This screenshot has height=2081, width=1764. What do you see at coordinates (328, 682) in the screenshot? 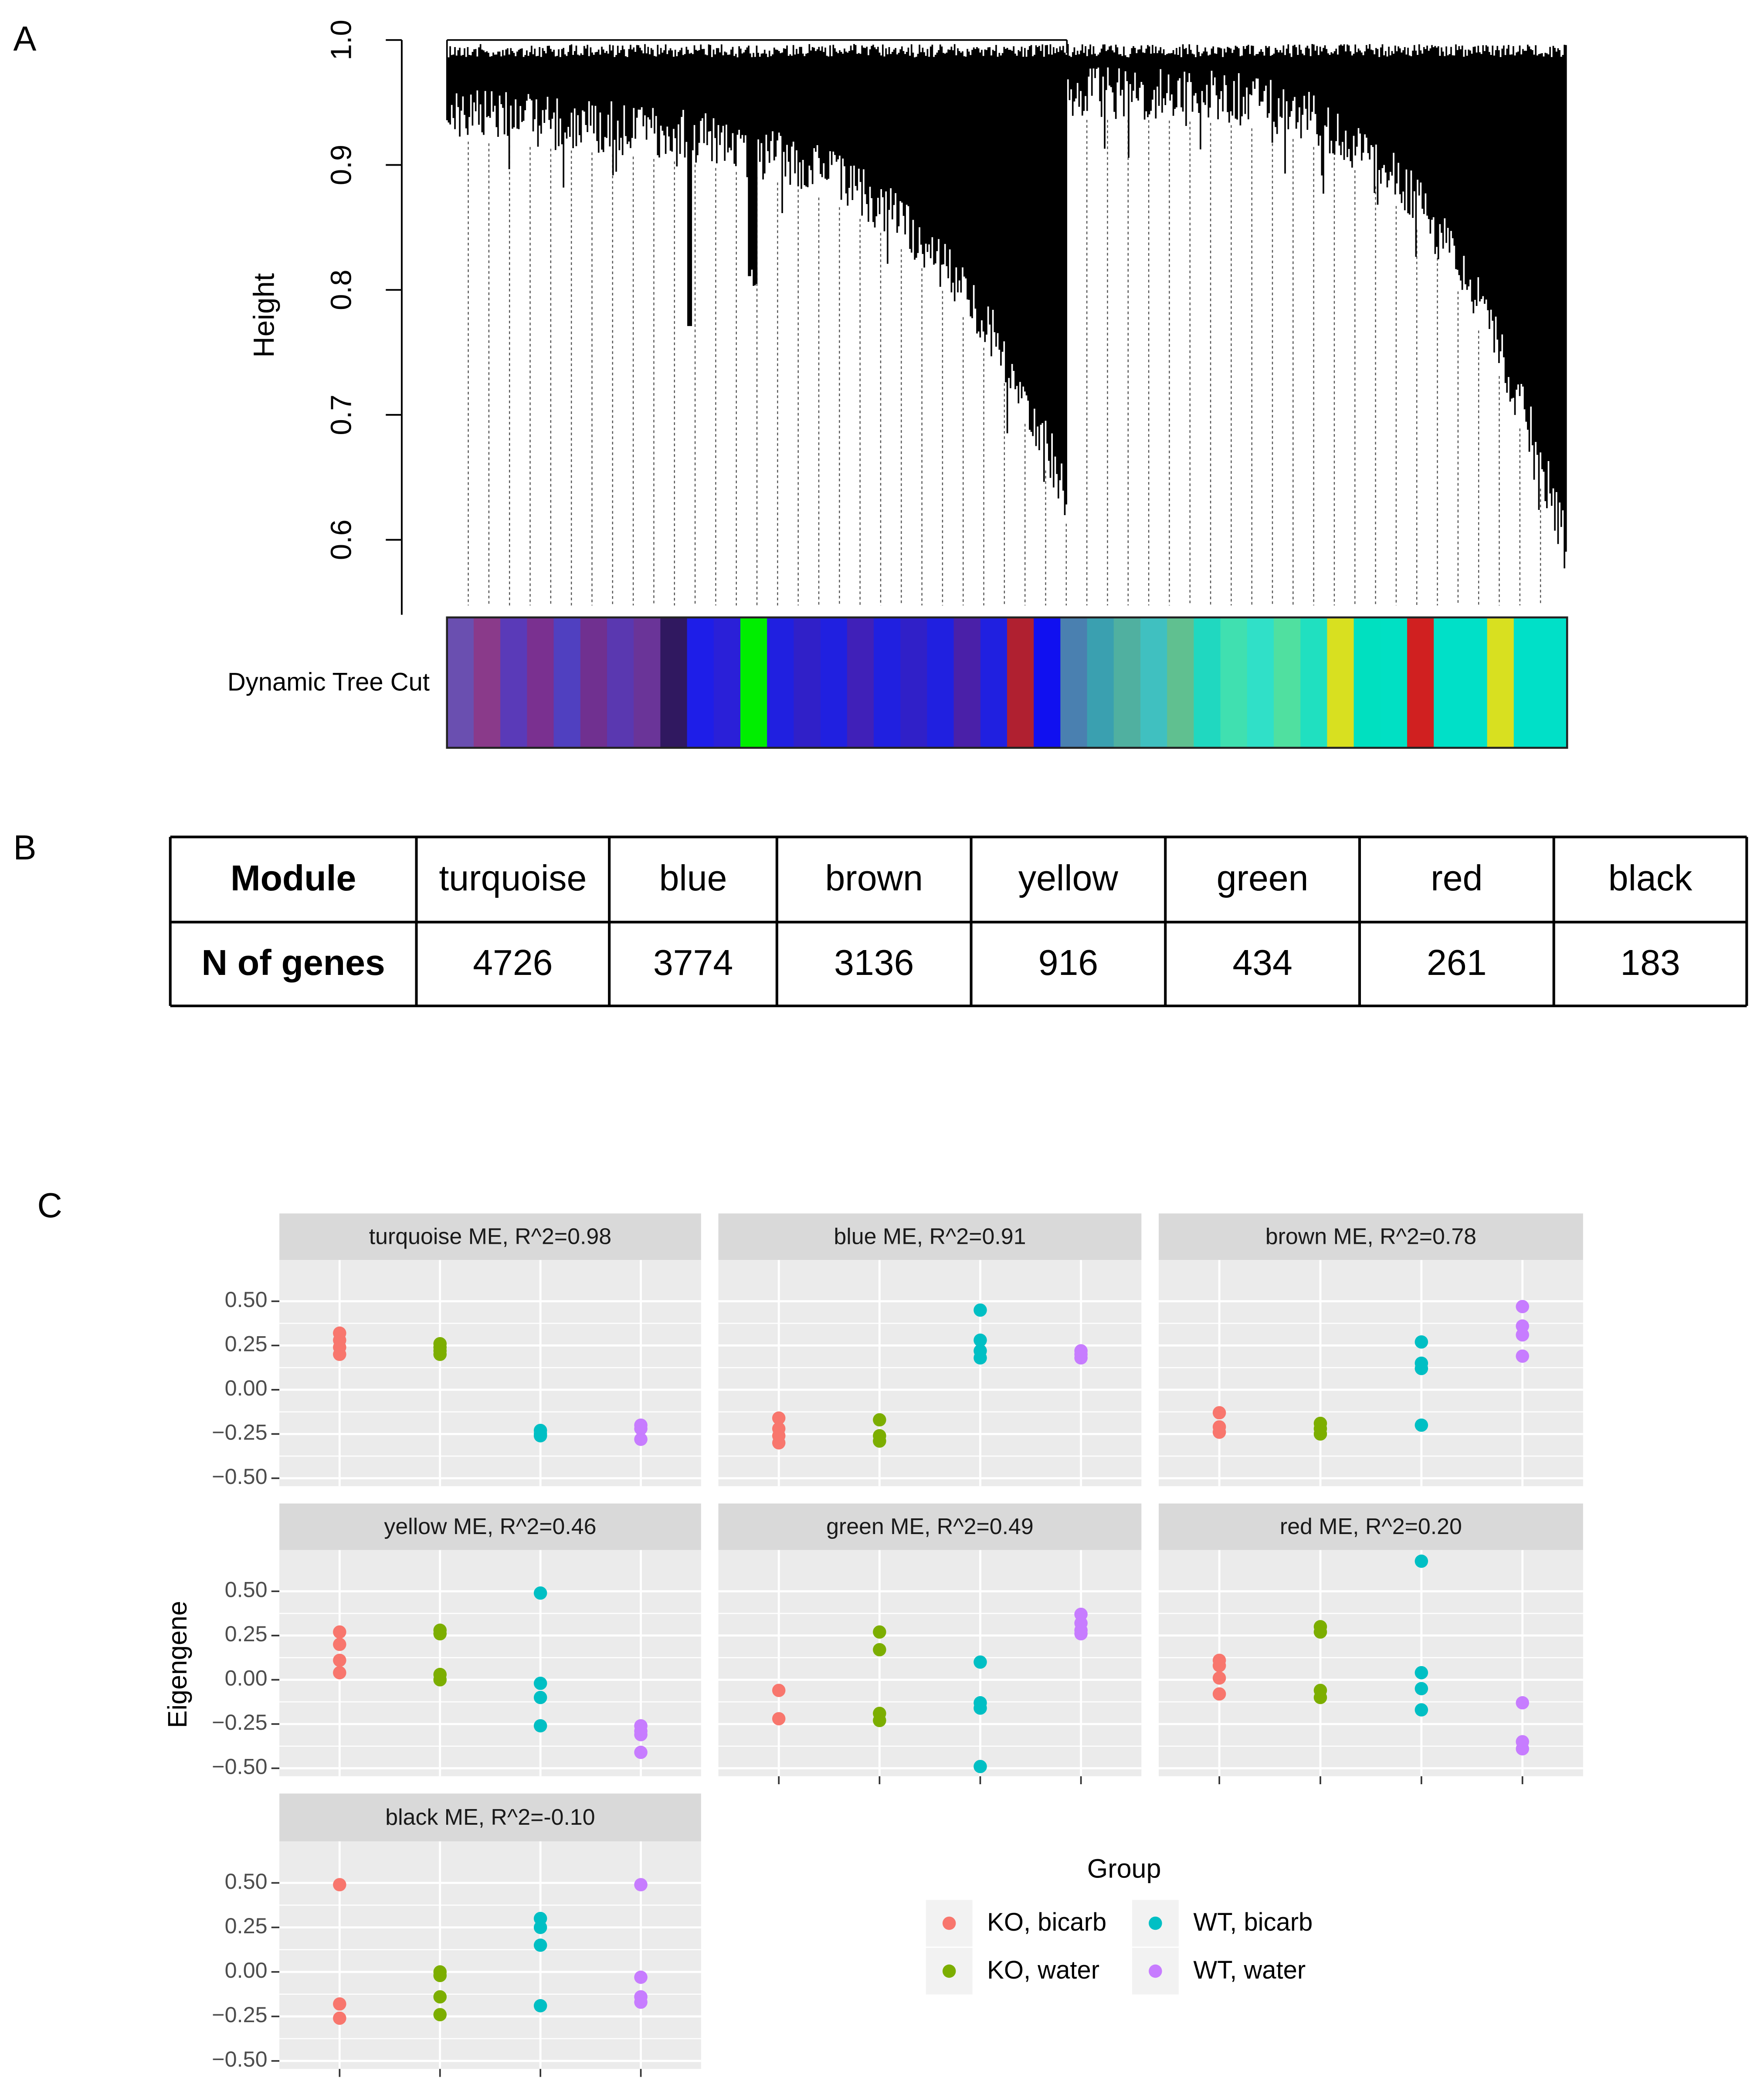
I see `color-bar-label: Dynamic Tree Cut` at bounding box center [328, 682].